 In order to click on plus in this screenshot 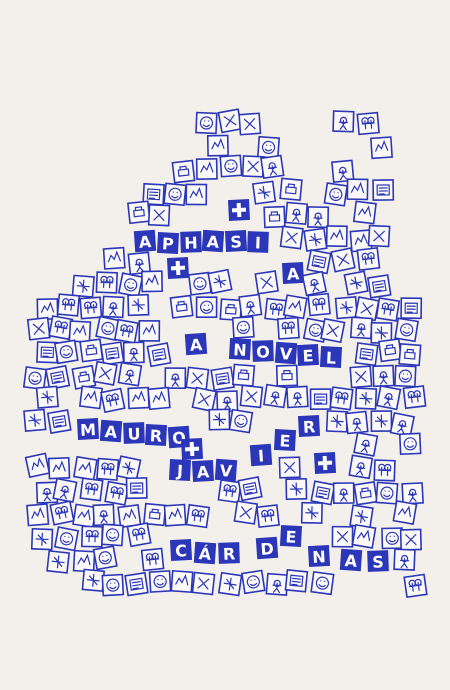, I will do `click(178, 268)`.